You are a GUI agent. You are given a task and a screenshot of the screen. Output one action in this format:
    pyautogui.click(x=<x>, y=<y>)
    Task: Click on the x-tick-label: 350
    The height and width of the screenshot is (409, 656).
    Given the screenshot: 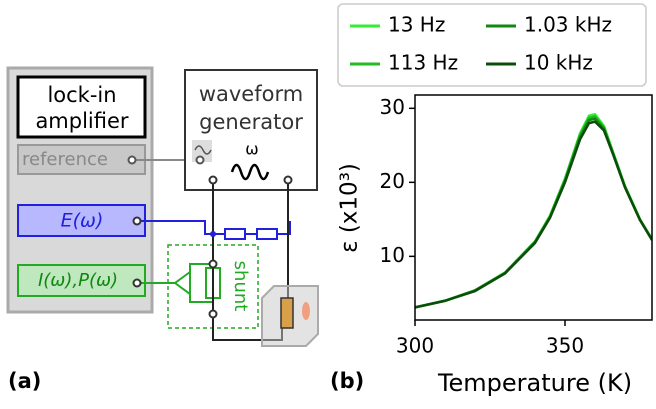 What is the action you would take?
    pyautogui.click(x=565, y=346)
    